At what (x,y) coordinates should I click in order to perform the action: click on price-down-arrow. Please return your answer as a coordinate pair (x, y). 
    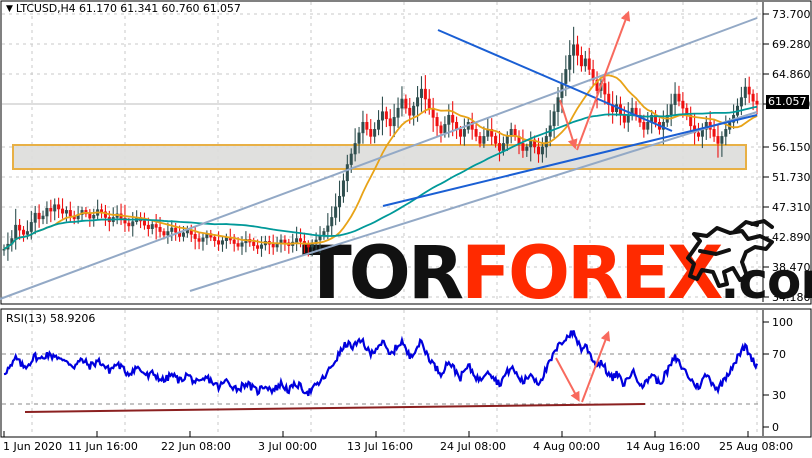
    Looking at the image, I should click on (568, 124).